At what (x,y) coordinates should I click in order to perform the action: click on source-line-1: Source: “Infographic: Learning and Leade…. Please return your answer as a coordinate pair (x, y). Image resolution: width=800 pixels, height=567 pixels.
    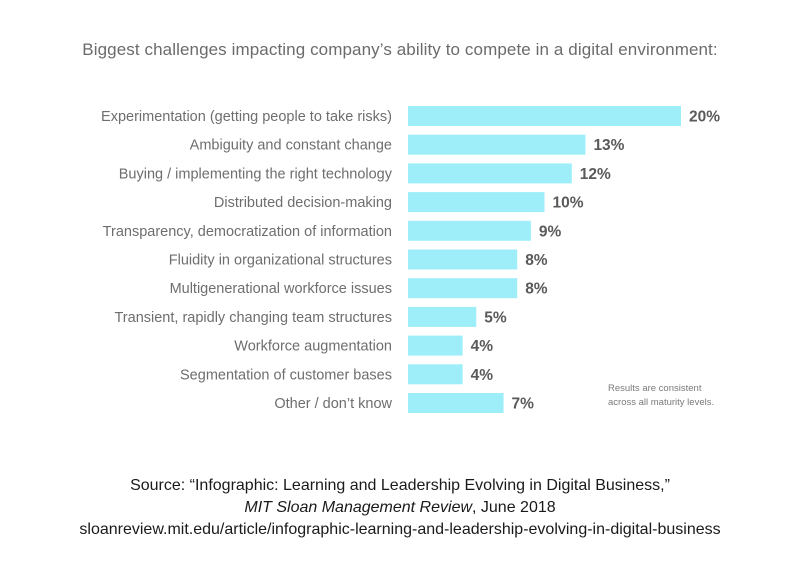
    Looking at the image, I should click on (400, 485).